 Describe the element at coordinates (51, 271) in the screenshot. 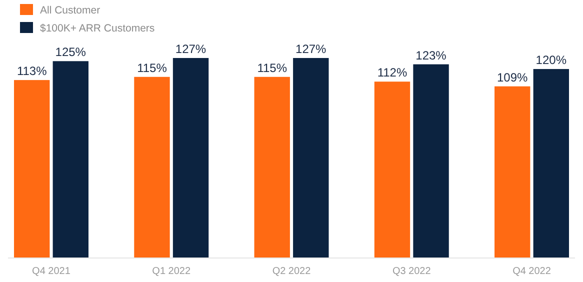

I see `x-tick-label: Q4 2021` at that location.